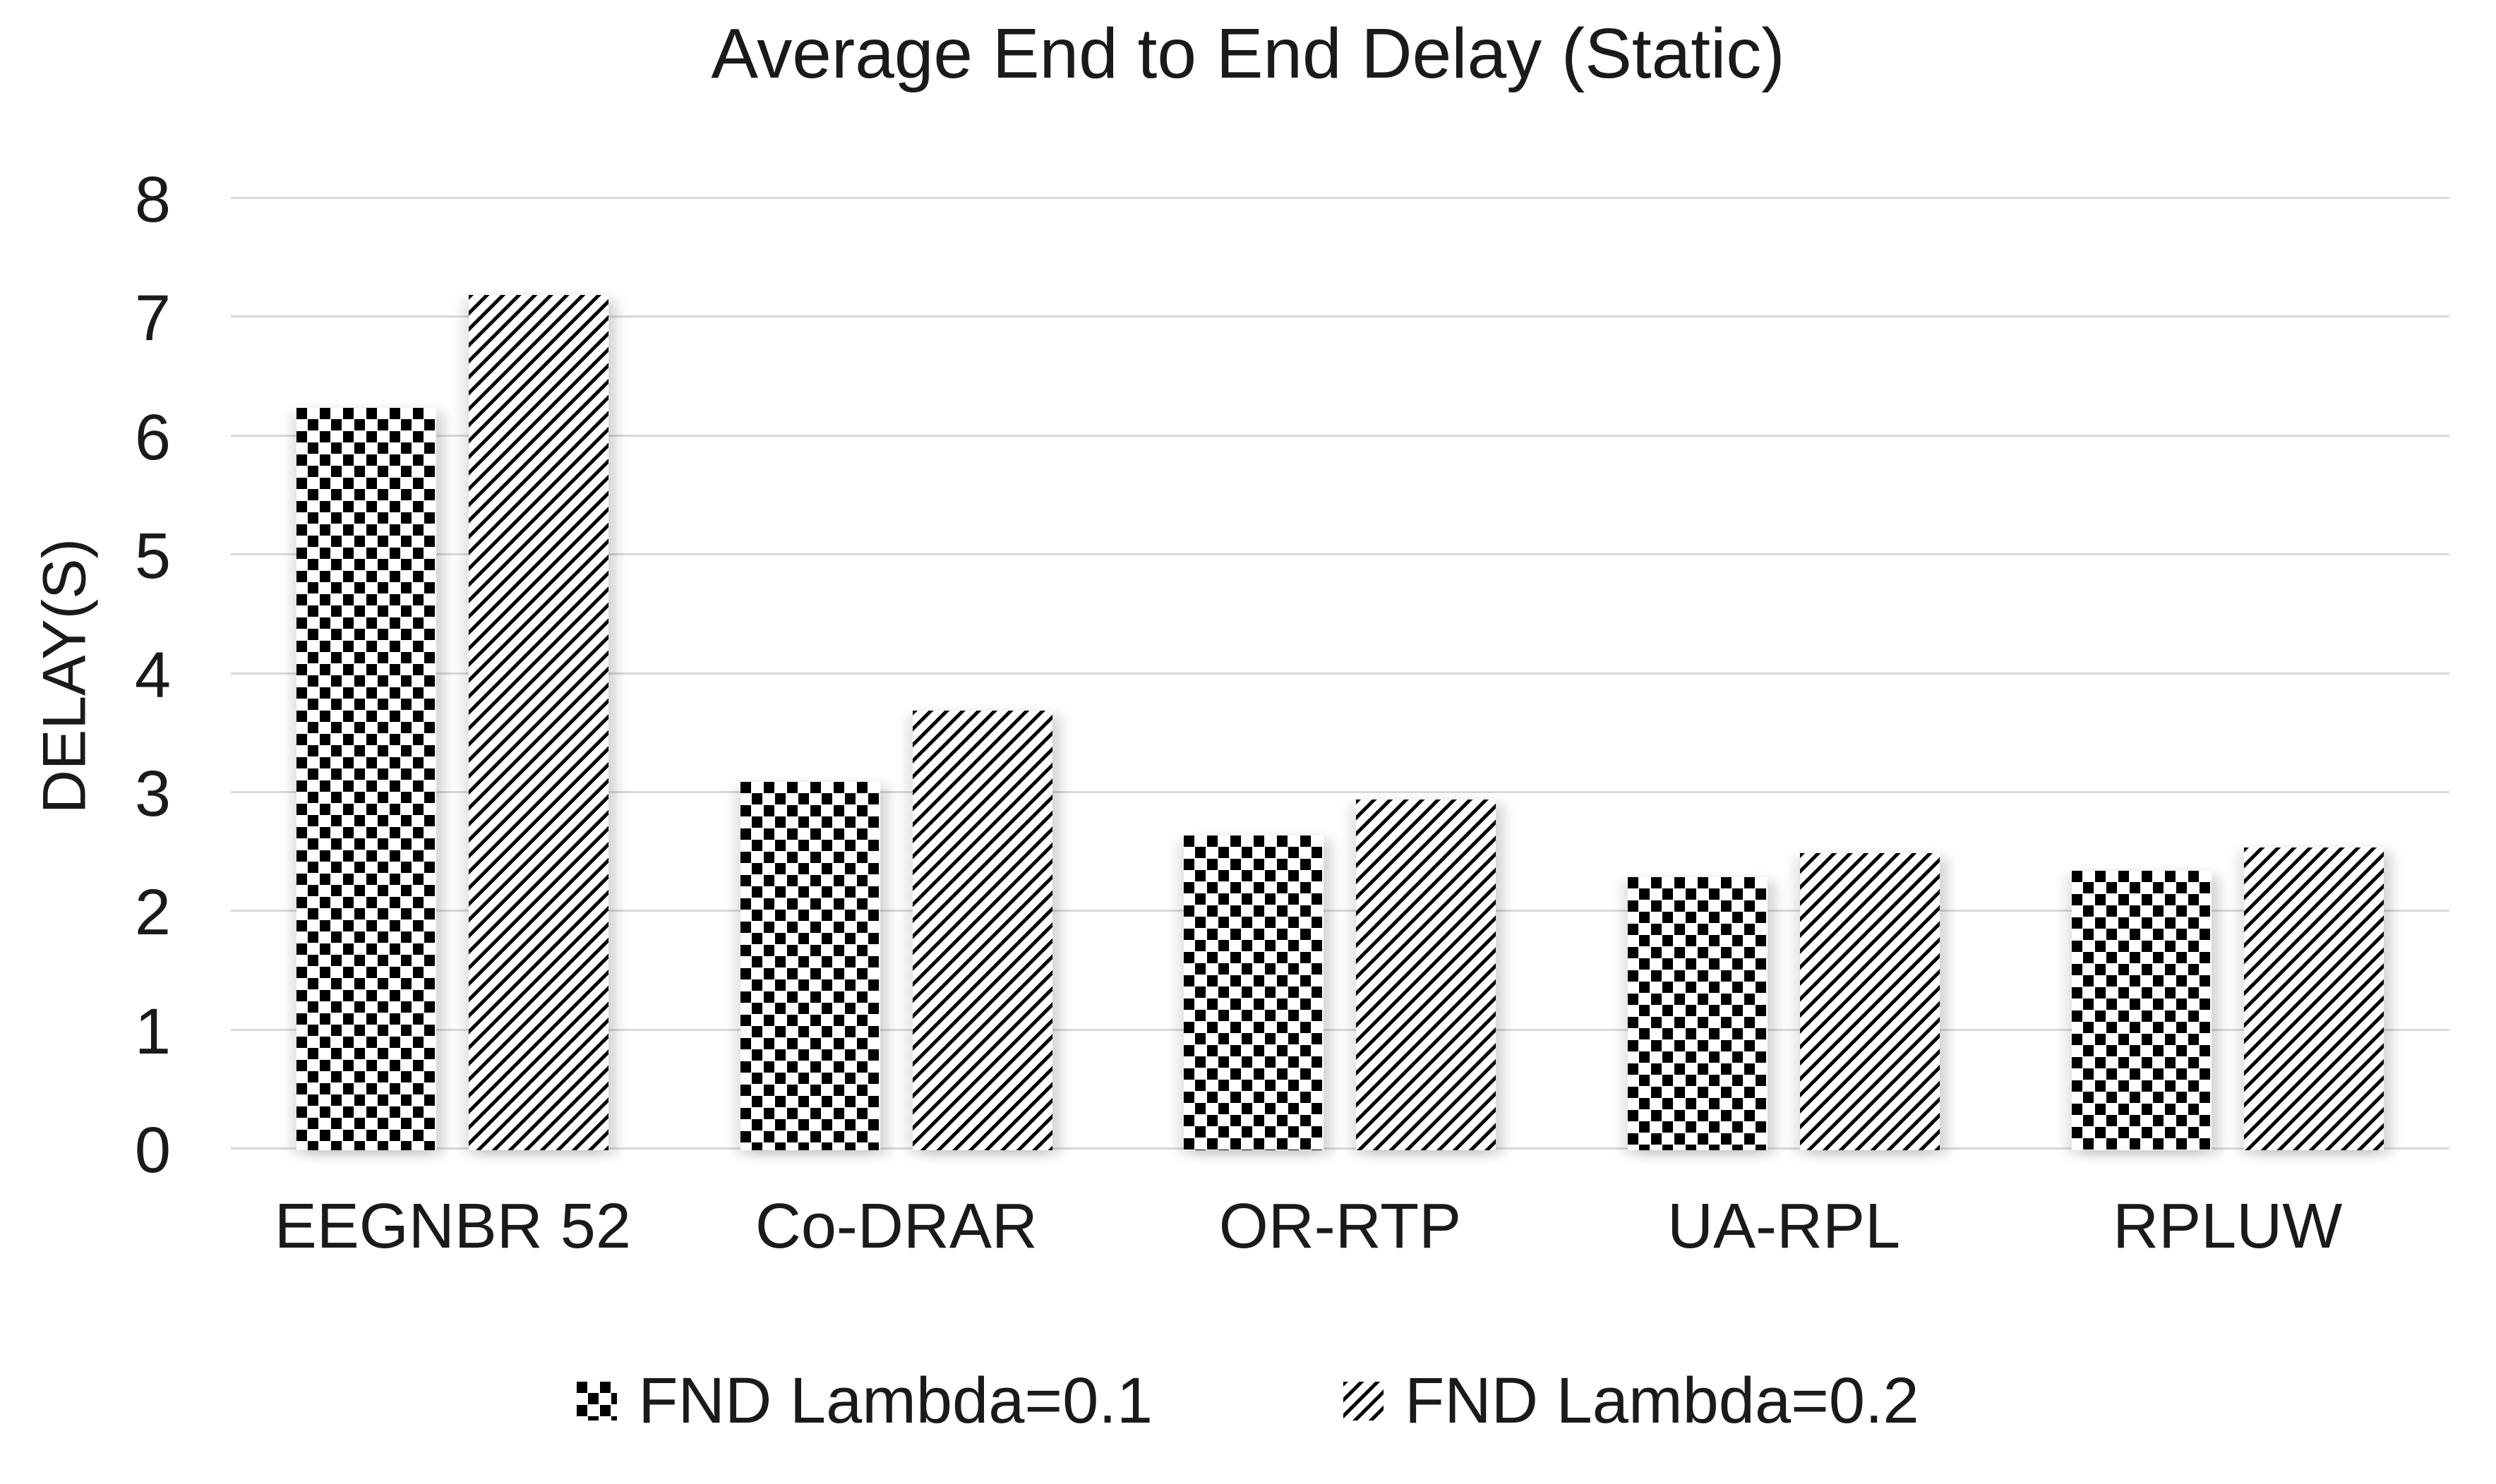 This screenshot has height=1484, width=2496. I want to click on y-tick-label: 4, so click(153, 675).